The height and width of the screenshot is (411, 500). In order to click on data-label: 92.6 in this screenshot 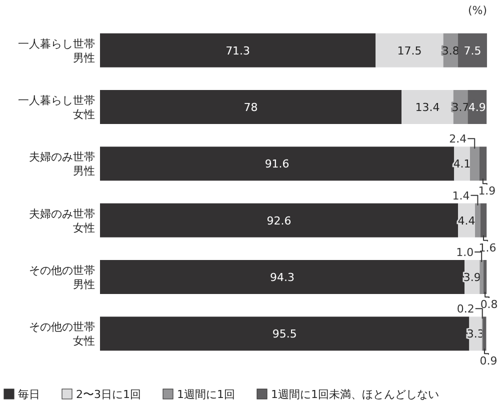, I will do `click(279, 221)`.